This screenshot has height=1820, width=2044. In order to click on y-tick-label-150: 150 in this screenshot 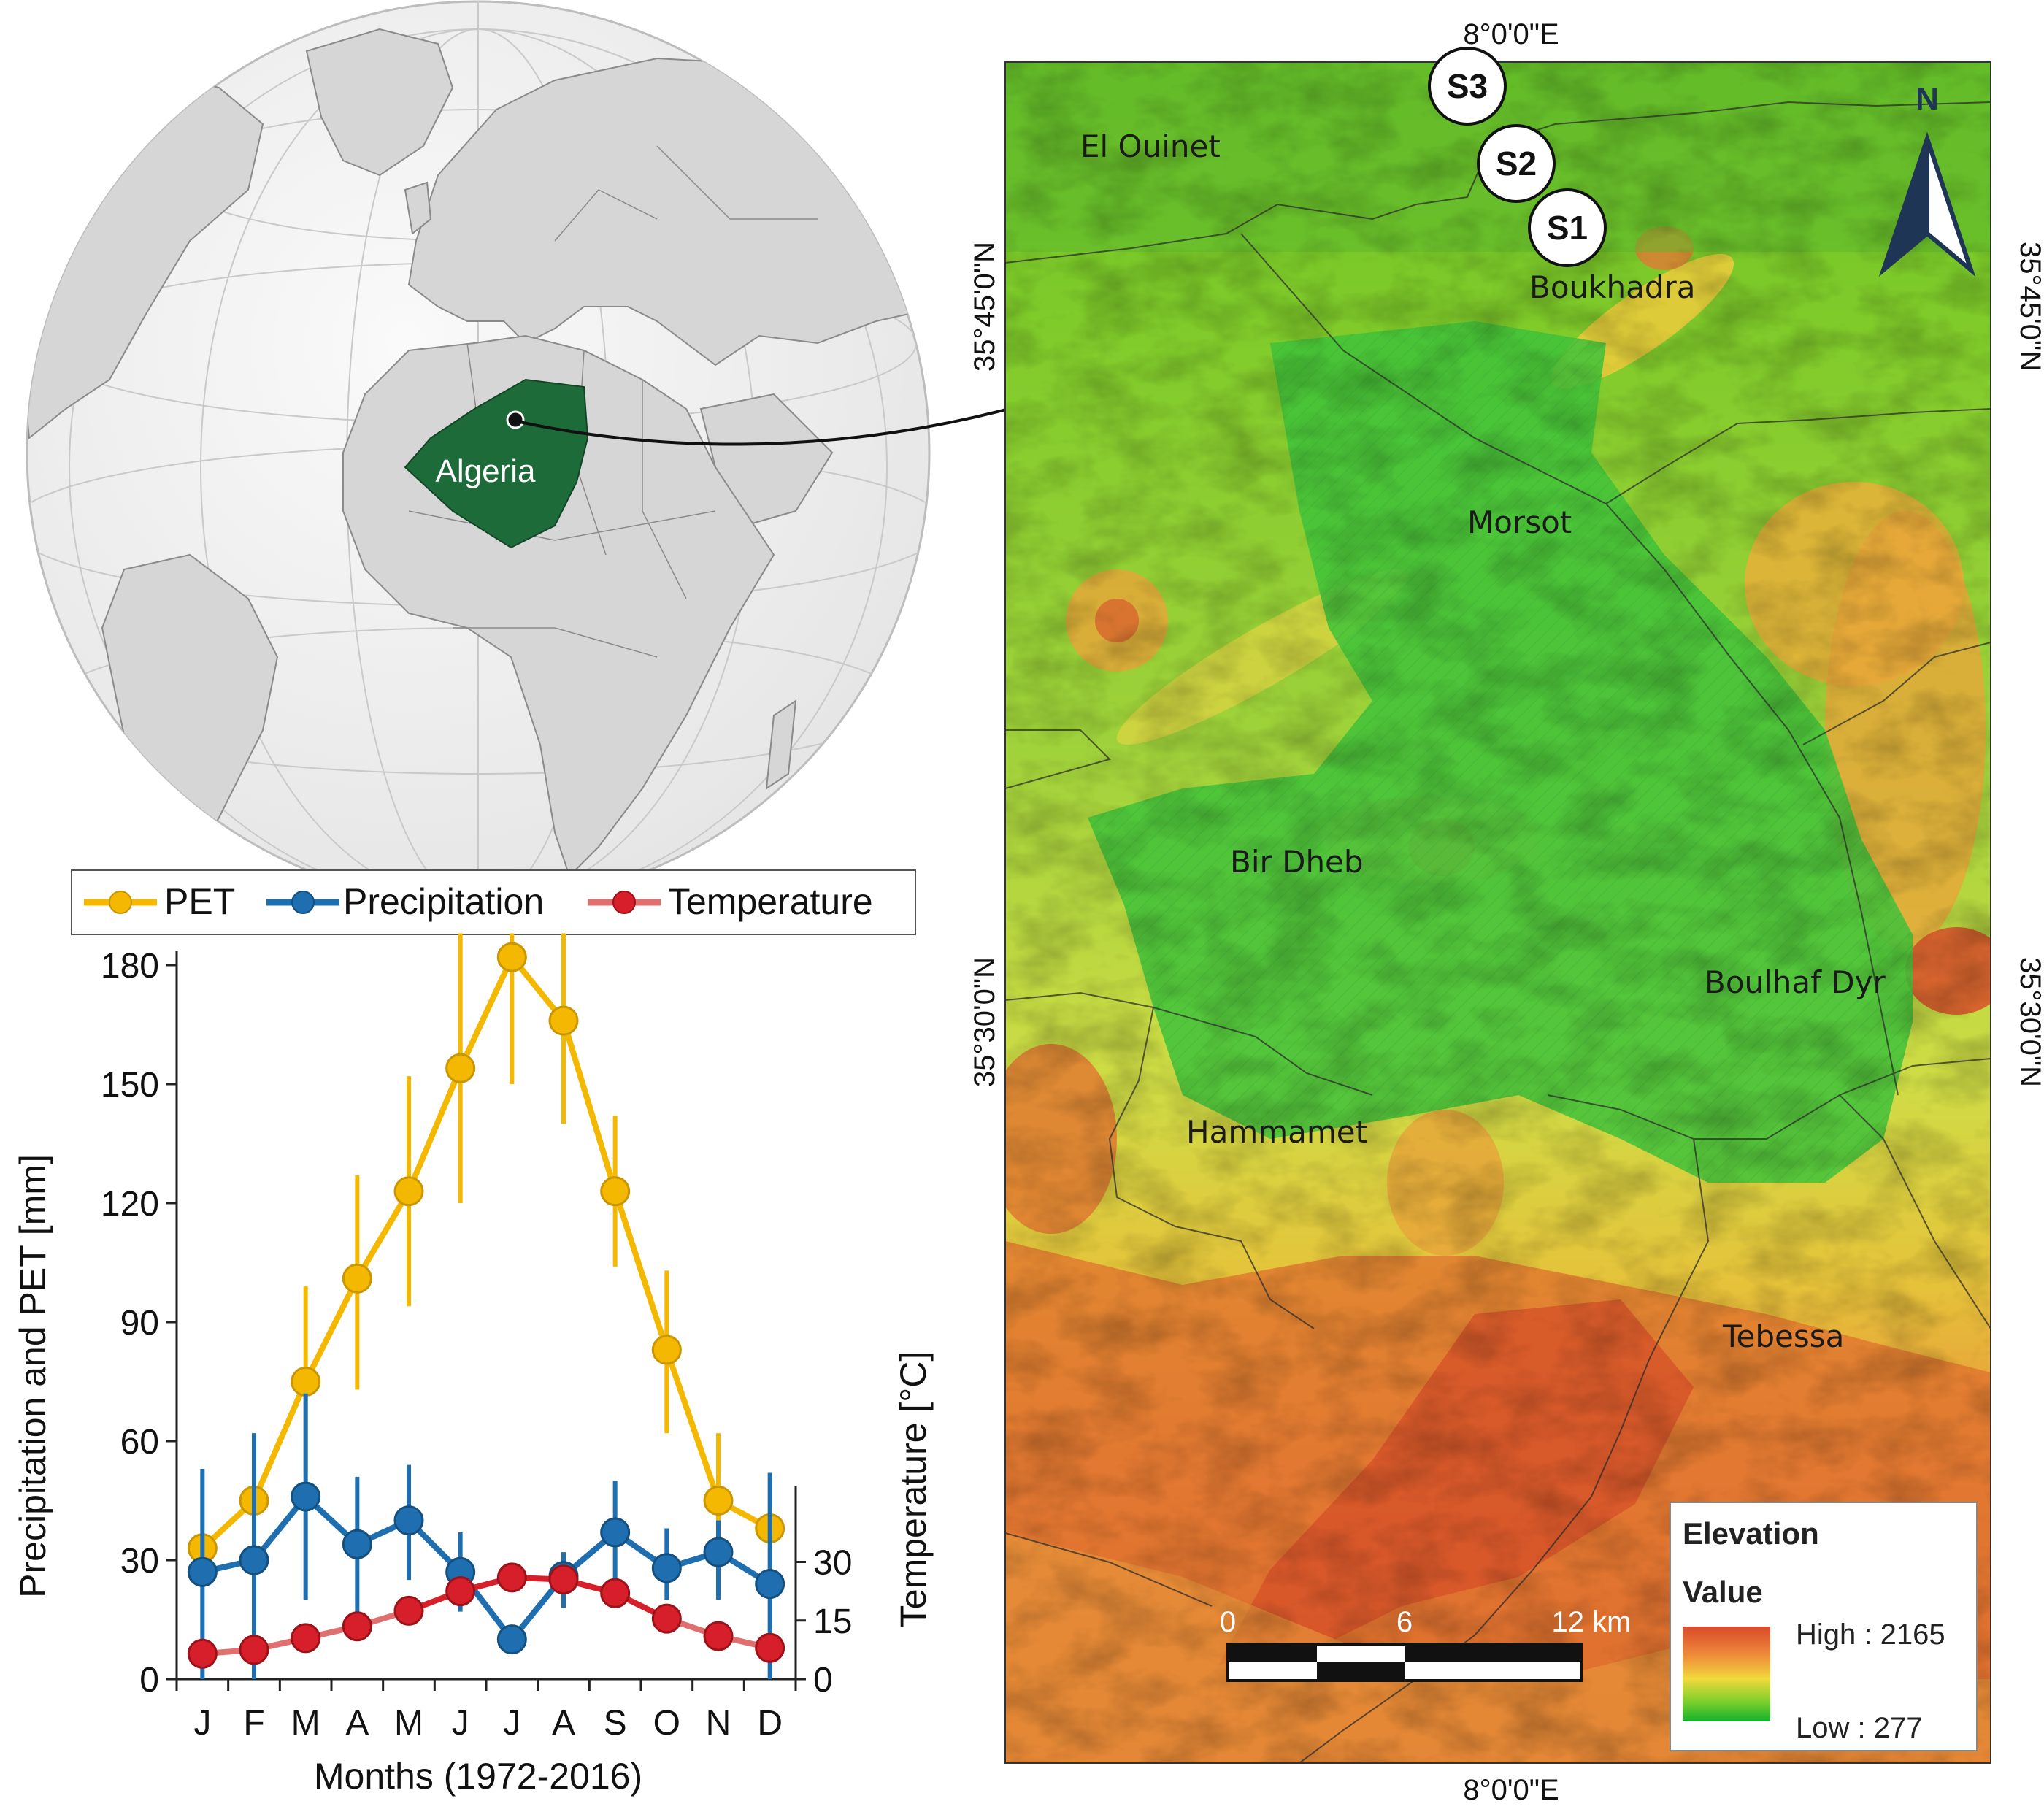, I will do `click(130, 1085)`.